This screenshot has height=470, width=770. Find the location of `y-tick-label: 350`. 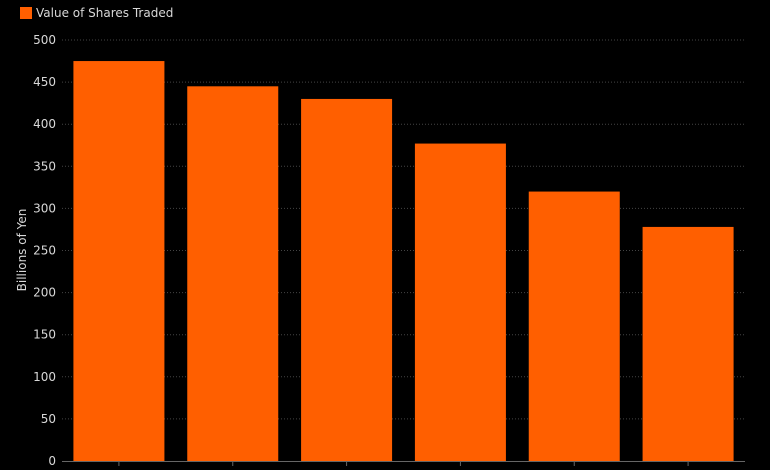

y-tick-label: 350 is located at coordinates (44, 166).